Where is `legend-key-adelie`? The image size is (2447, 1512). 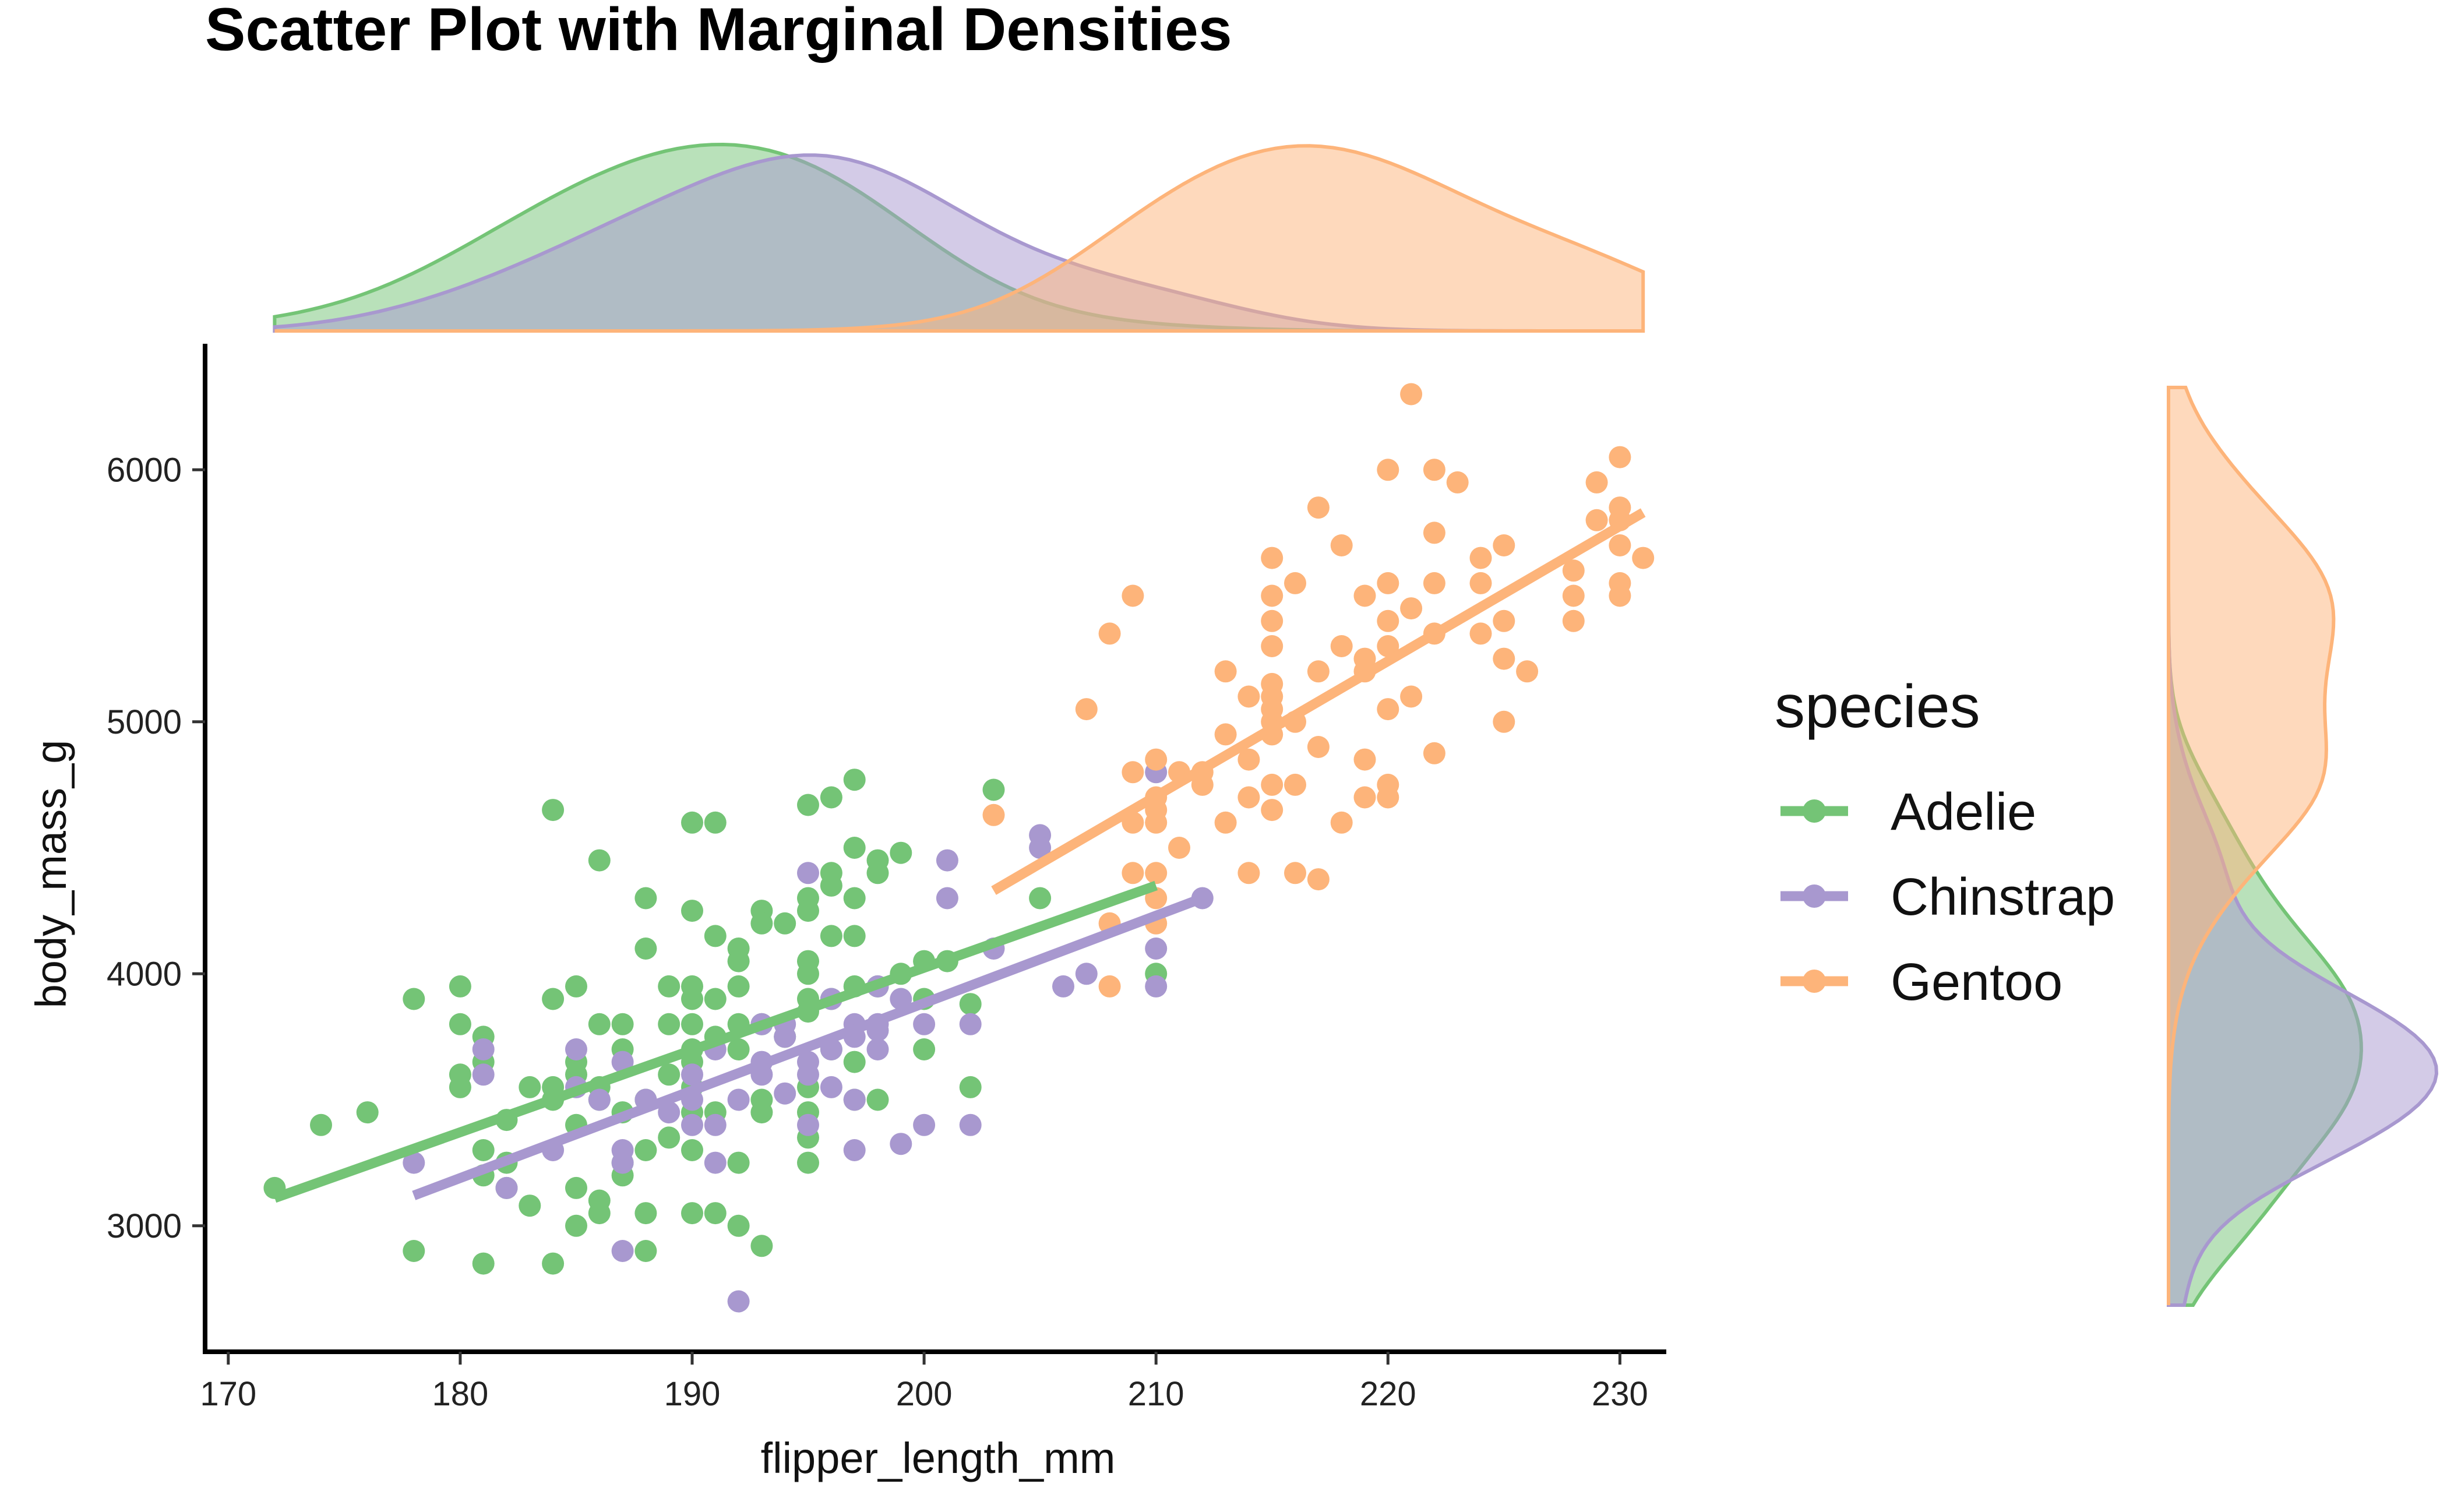 legend-key-adelie is located at coordinates (1814, 811).